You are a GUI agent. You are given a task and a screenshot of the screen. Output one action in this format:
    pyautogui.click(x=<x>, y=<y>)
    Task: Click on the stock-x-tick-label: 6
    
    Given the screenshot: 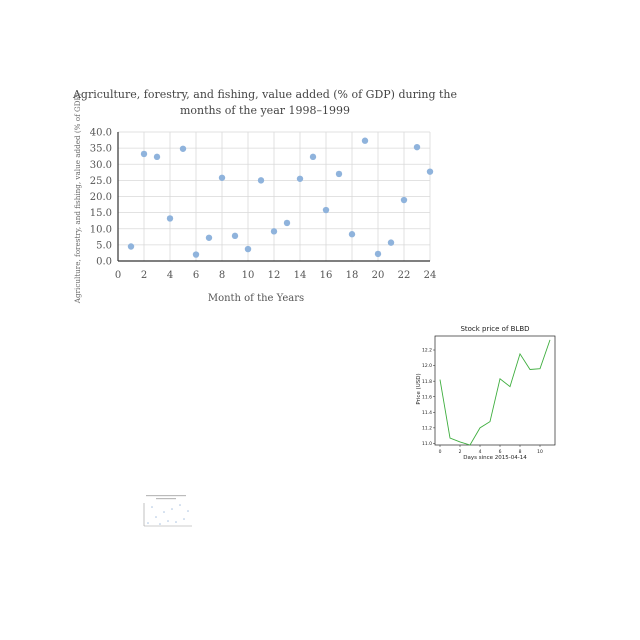 What is the action you would take?
    pyautogui.click(x=500, y=452)
    